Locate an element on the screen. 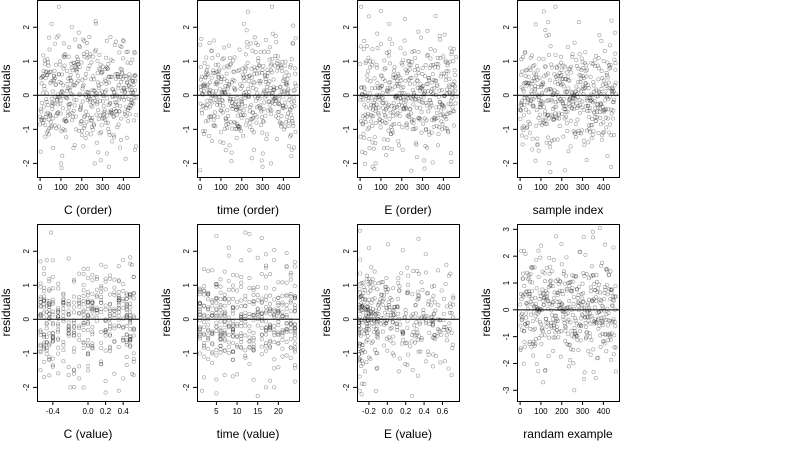 Image resolution: width=800 pixels, height=450 pixels. x-tick-label: 0 is located at coordinates (520, 187).